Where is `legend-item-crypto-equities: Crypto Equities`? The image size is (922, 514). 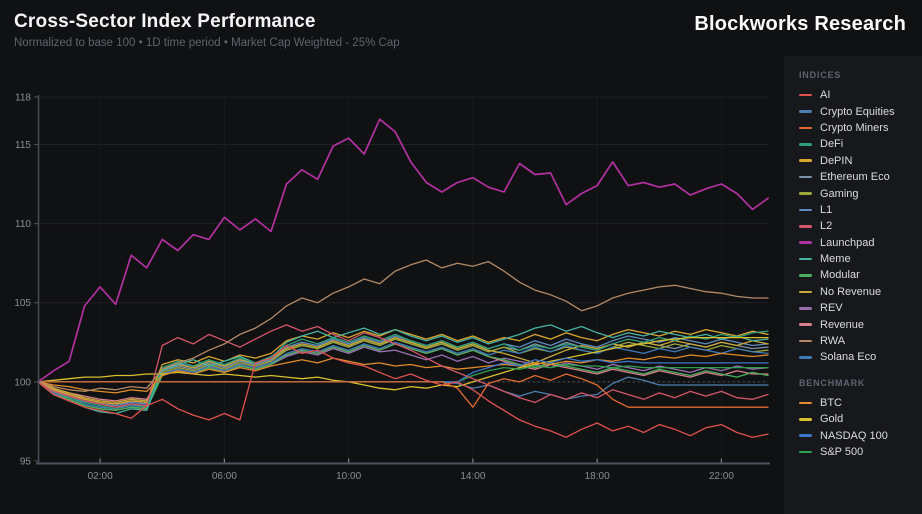 legend-item-crypto-equities: Crypto Equities is located at coordinates (857, 111).